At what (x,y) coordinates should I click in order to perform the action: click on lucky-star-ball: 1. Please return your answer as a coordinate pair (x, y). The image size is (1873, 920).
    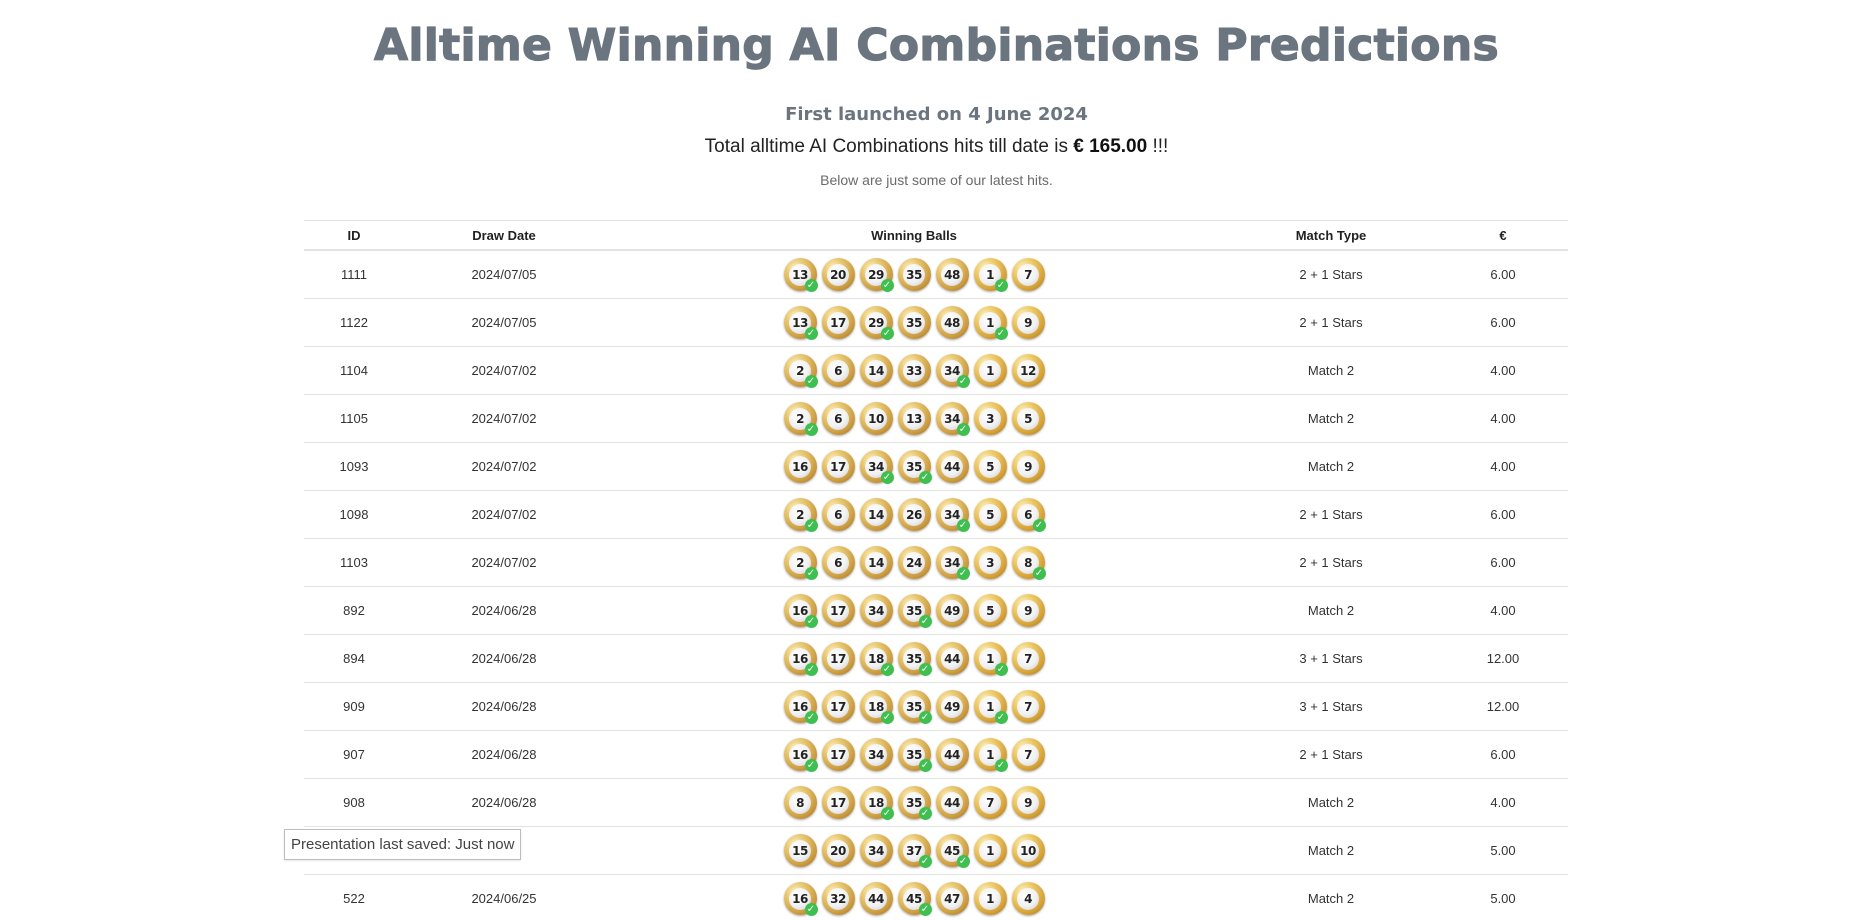
    Looking at the image, I should click on (990, 898).